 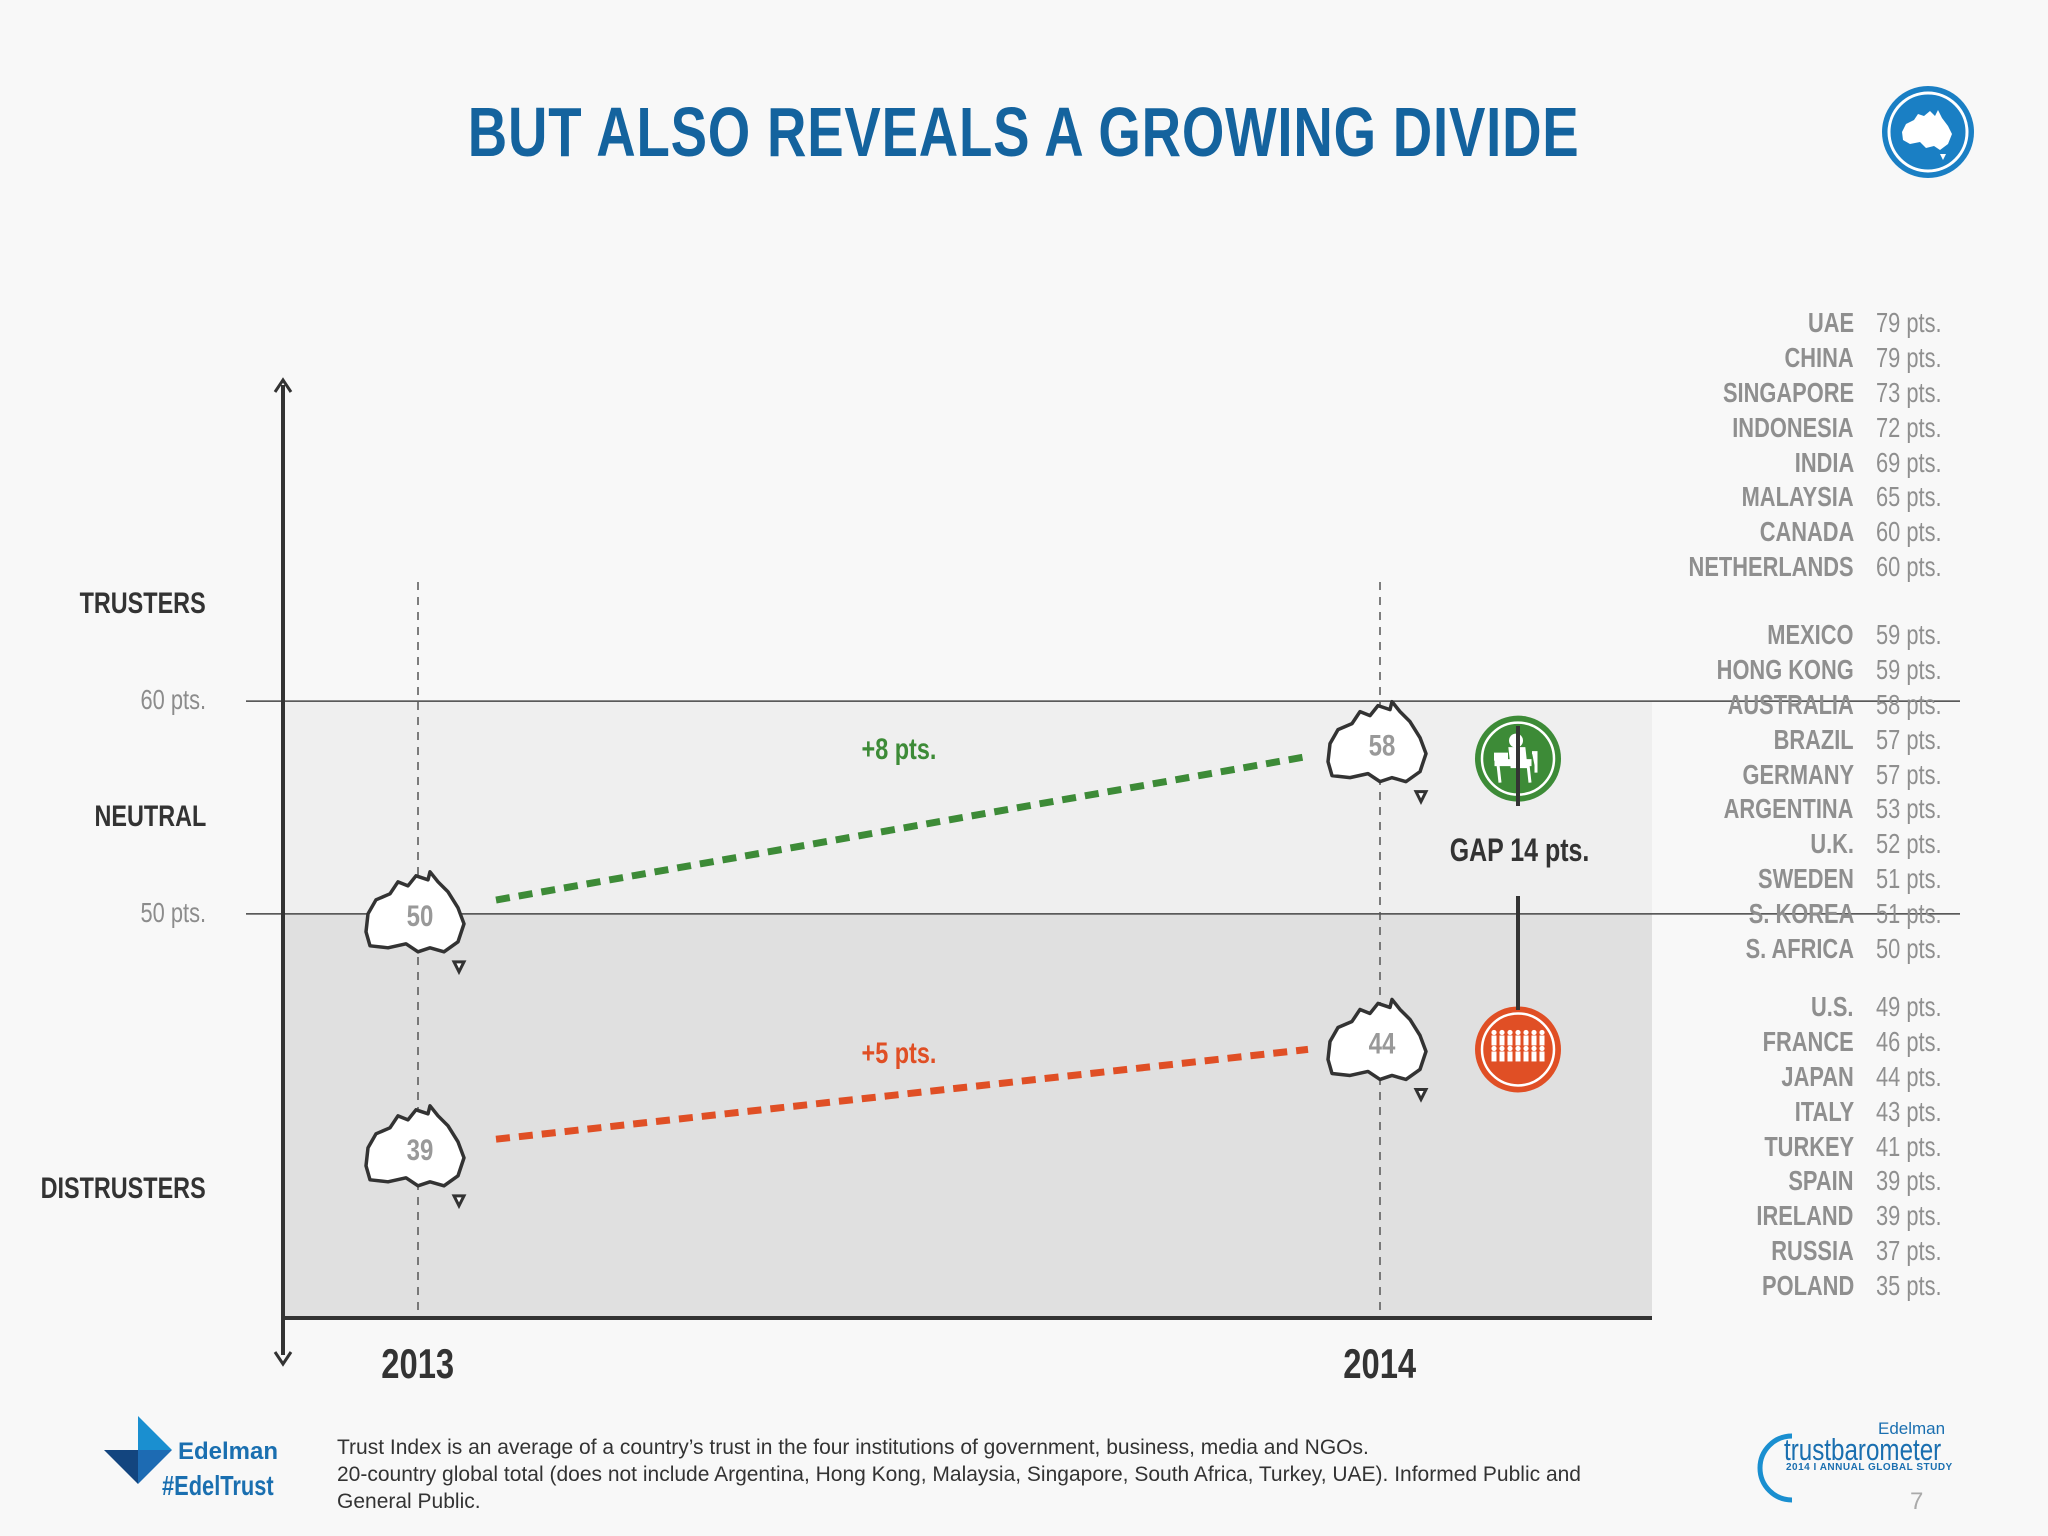 I want to click on country-score: 52 pts., so click(x=1908, y=844).